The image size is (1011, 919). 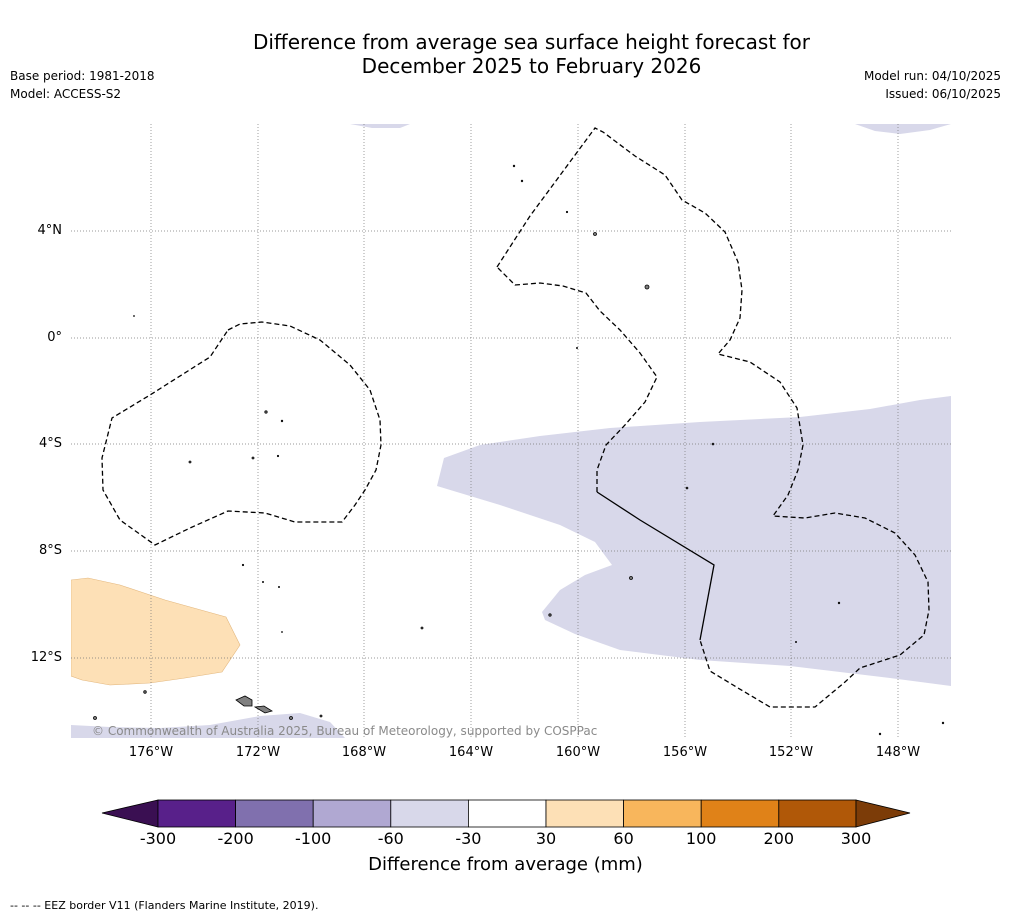 I want to click on anomaly-region-negative-bottom, so click(x=208, y=725).